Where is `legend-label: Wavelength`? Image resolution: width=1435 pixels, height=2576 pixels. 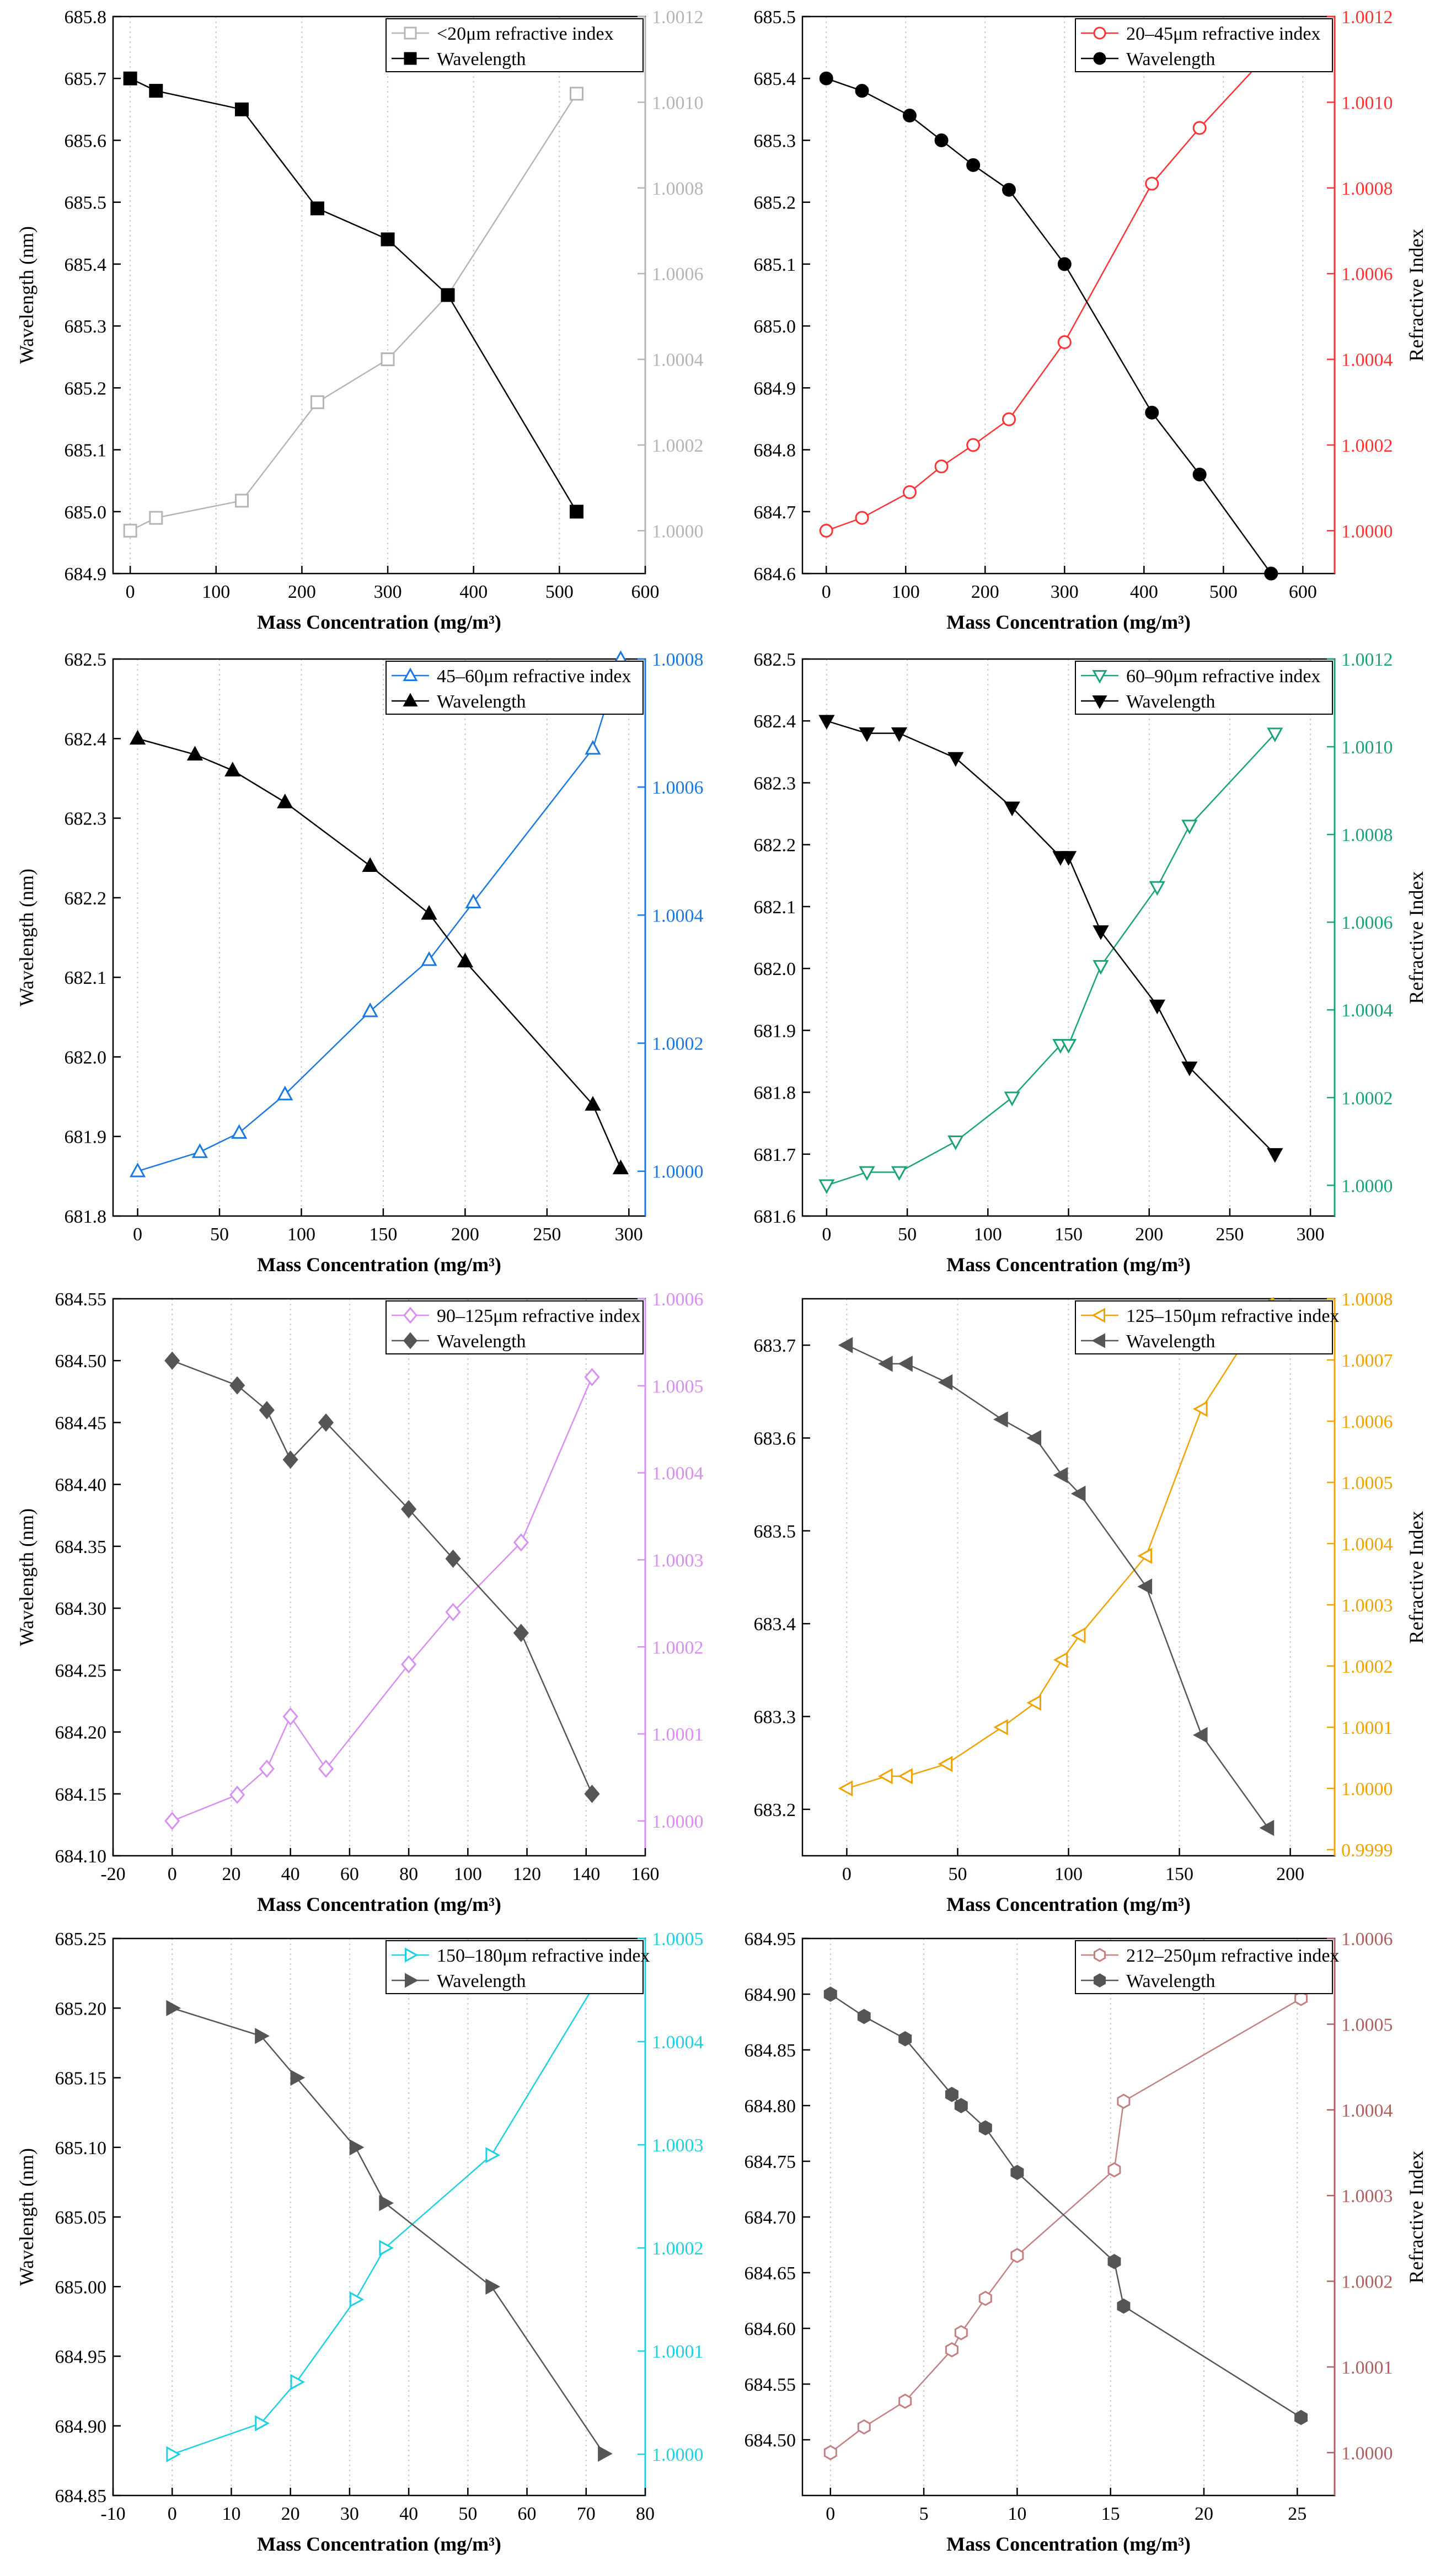
legend-label: Wavelength is located at coordinates (1171, 59).